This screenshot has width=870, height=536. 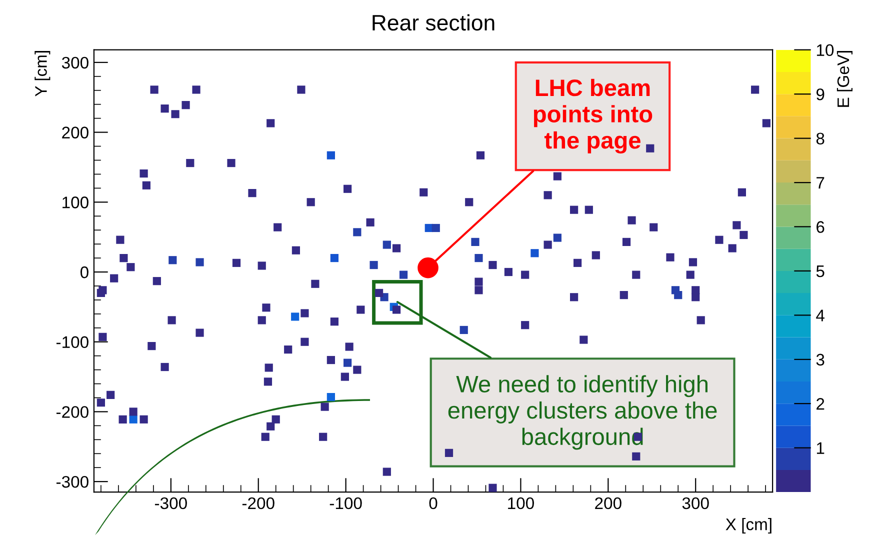 I want to click on color-bar-label: 3, so click(x=820, y=360).